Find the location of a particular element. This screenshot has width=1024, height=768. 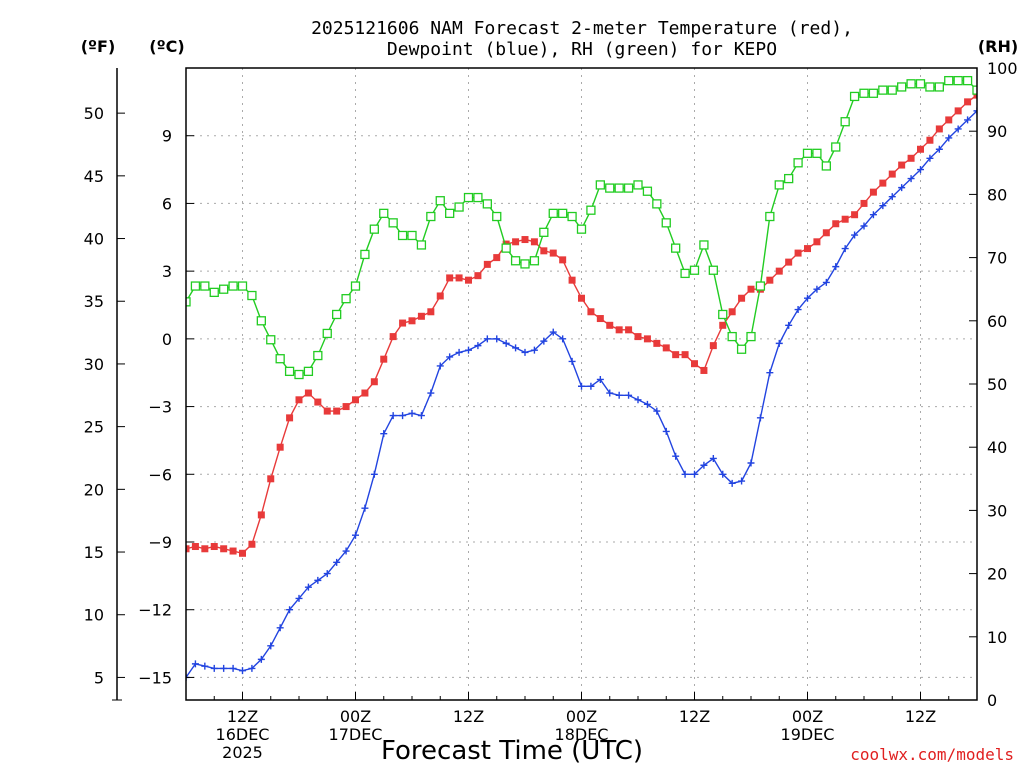

credit-link: coolwx.com/models is located at coordinates (932, 754).